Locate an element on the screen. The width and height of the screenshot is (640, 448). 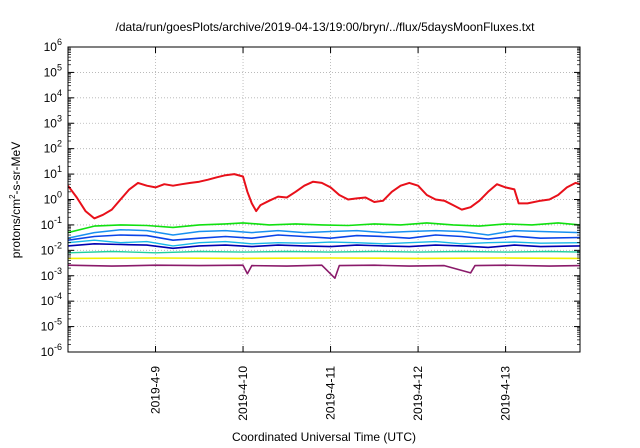
y-tick-label: 10¹ is located at coordinates (53, 172).